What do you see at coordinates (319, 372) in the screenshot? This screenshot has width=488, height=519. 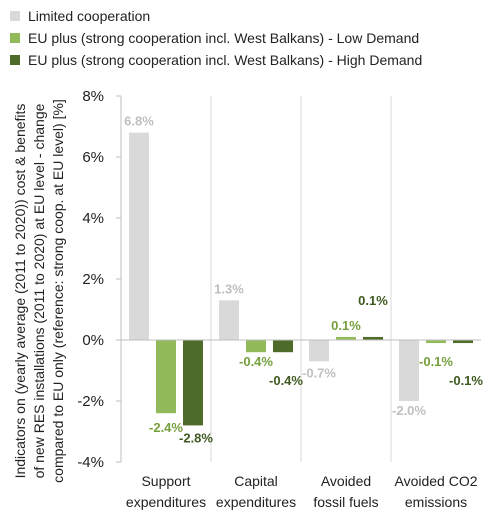 I see `data-label-1-3: -0.7%` at bounding box center [319, 372].